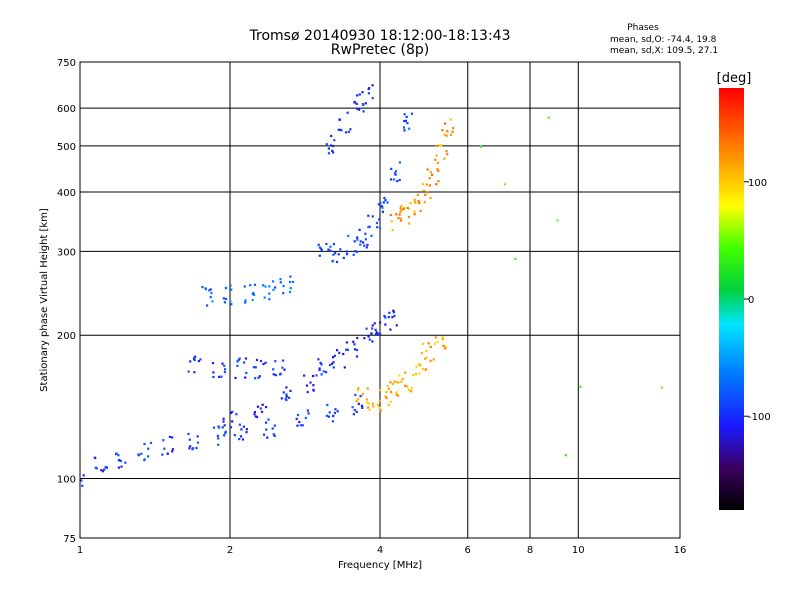 The width and height of the screenshot is (800, 600). I want to click on y-tick-label: 400, so click(66, 193).